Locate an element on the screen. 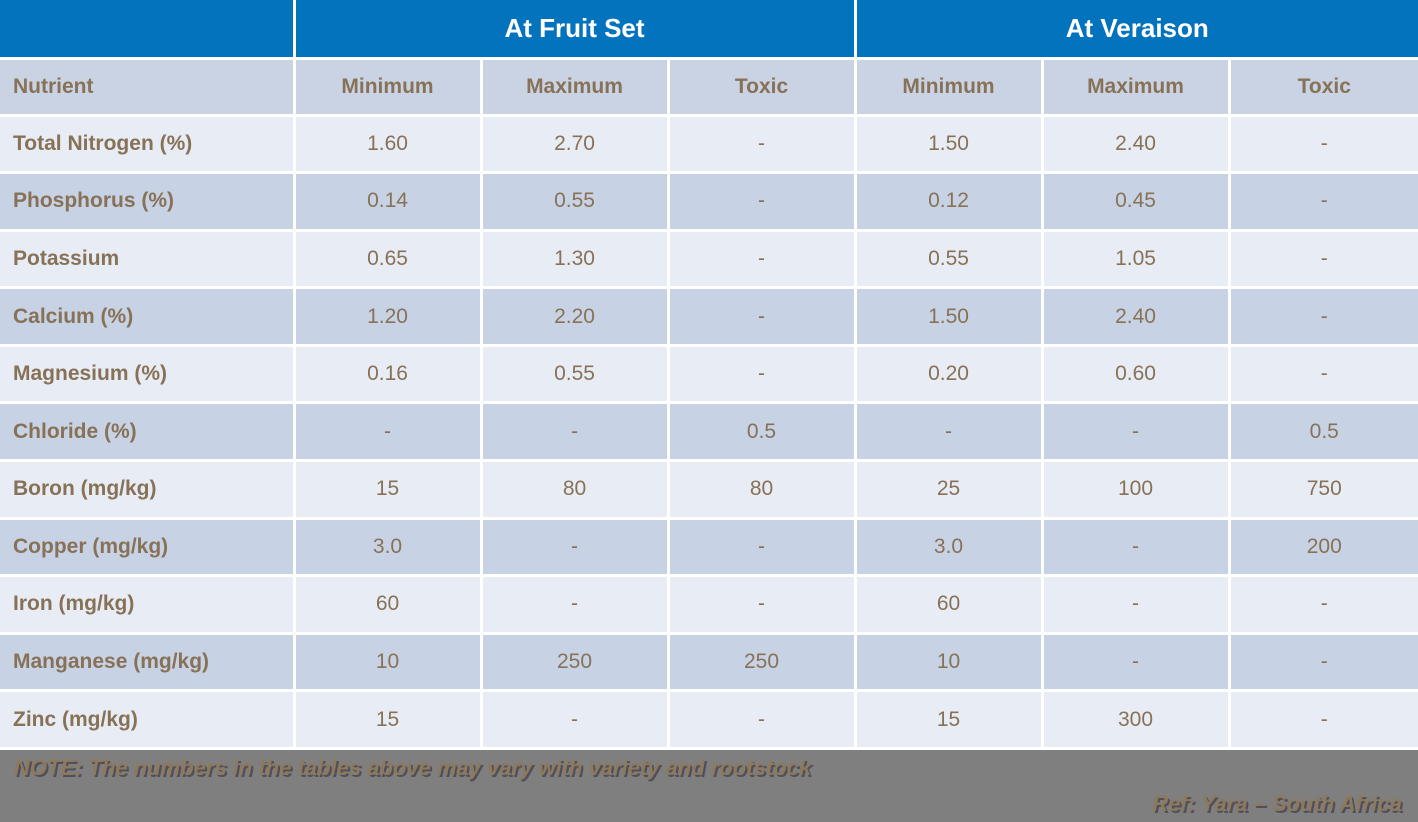 The image size is (1418, 822). column-header-fs-minimum: Minimum is located at coordinates (387, 86).